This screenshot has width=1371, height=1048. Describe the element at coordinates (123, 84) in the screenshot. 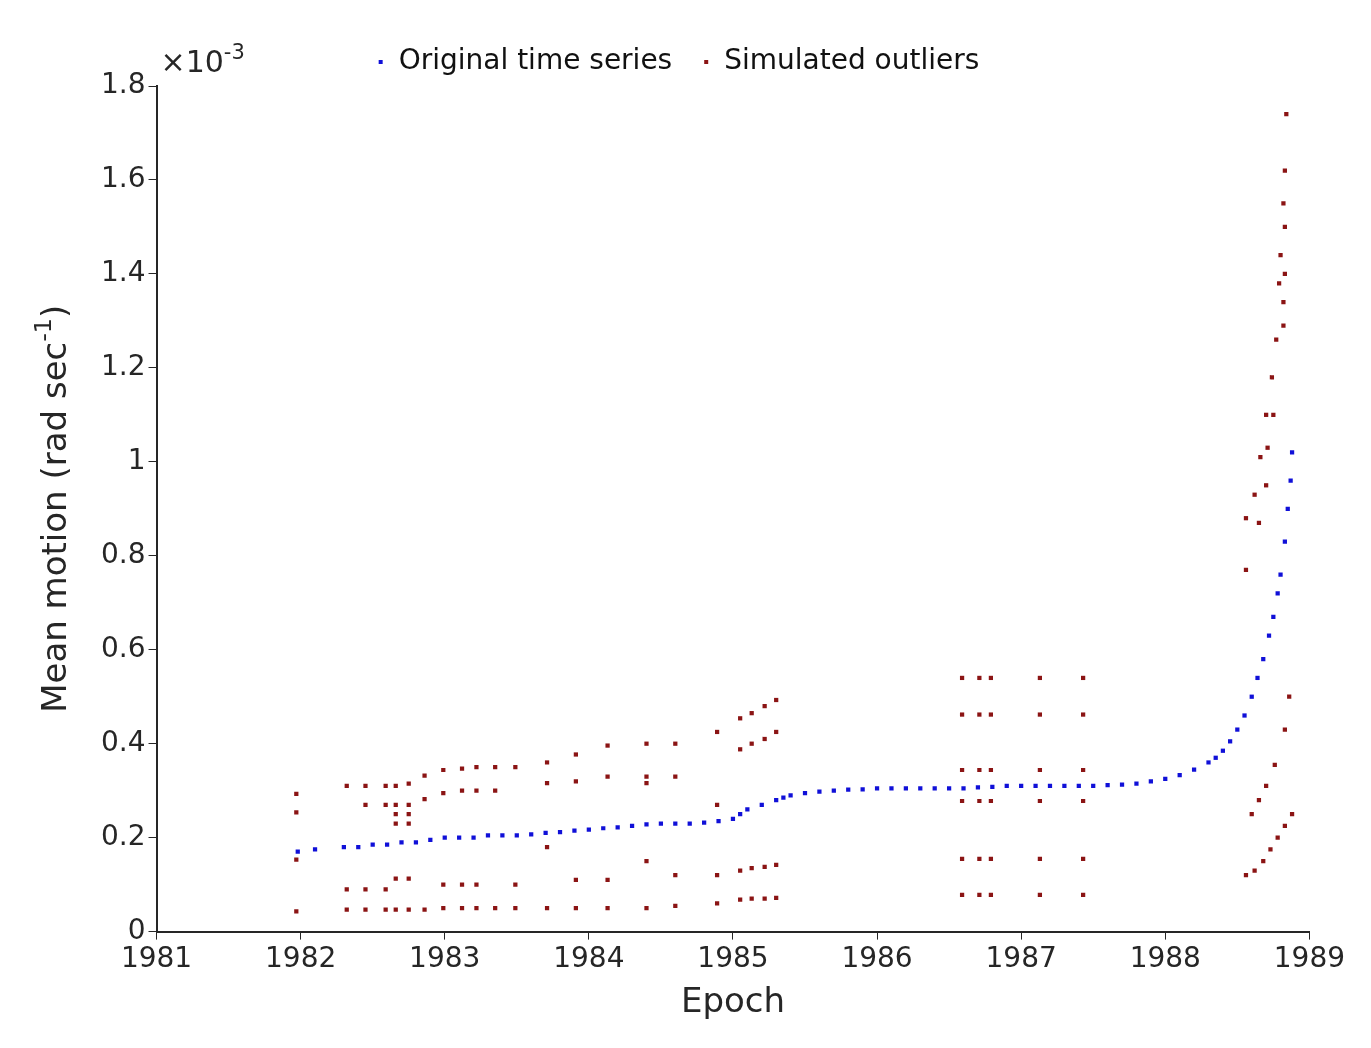

I see `y-tick-label: 1.8` at that location.